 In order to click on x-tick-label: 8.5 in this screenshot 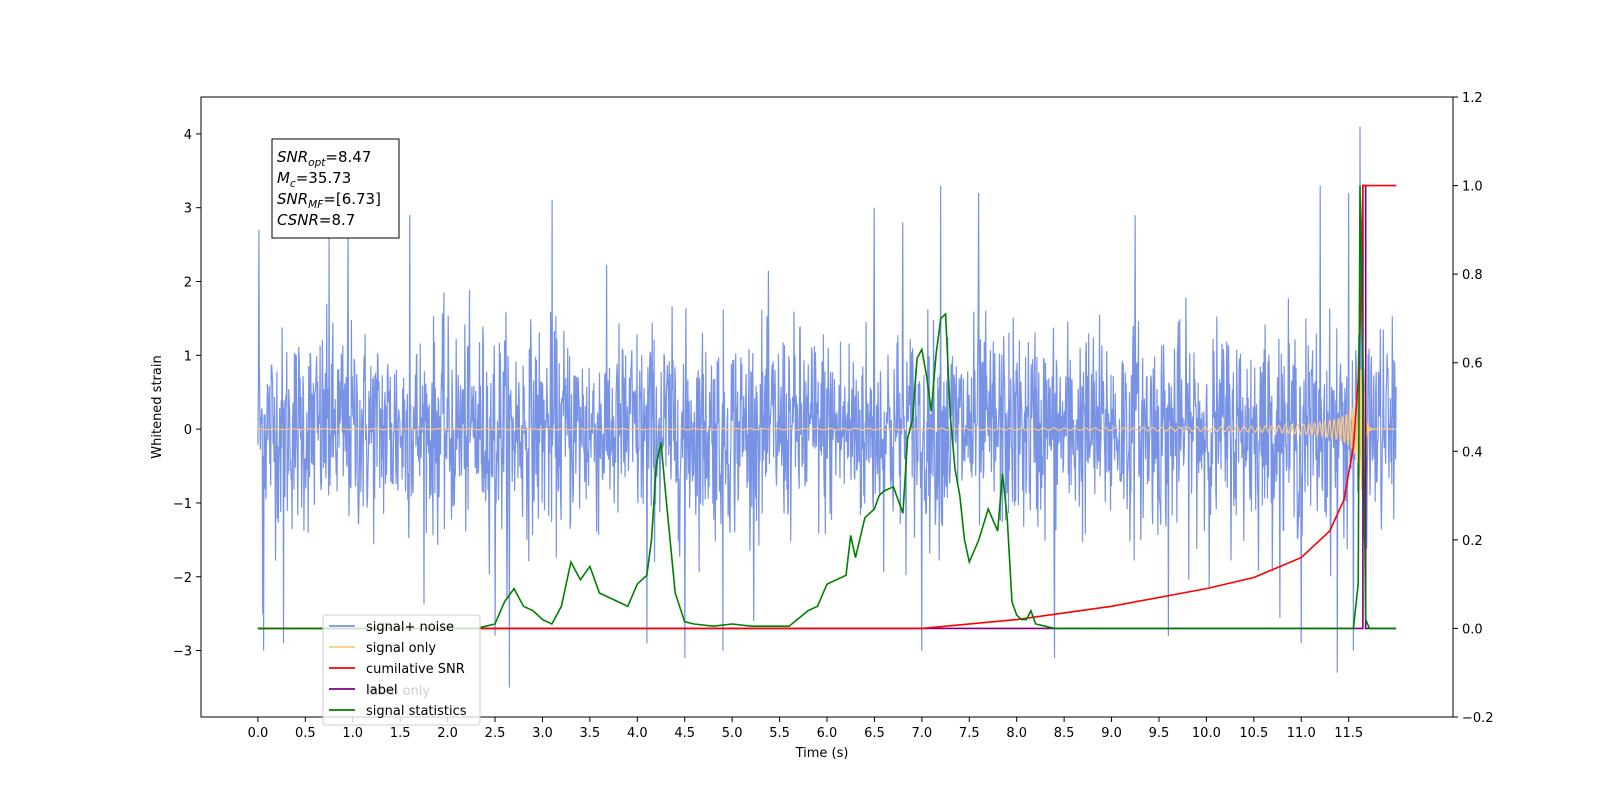, I will do `click(1064, 733)`.